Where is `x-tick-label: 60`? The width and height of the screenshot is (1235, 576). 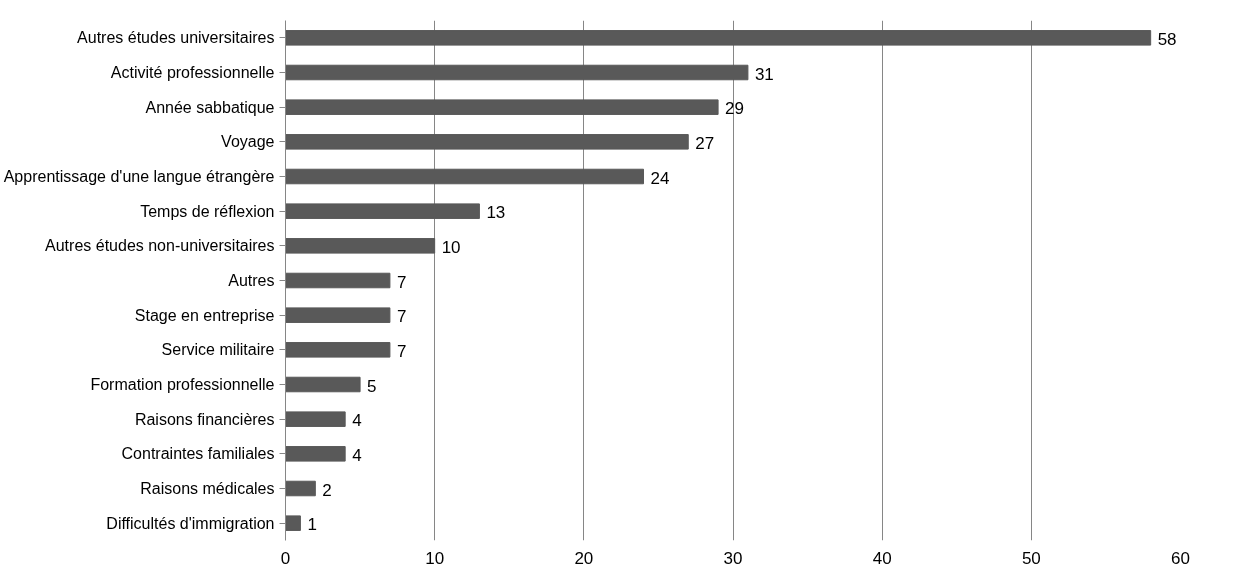 x-tick-label: 60 is located at coordinates (1180, 558).